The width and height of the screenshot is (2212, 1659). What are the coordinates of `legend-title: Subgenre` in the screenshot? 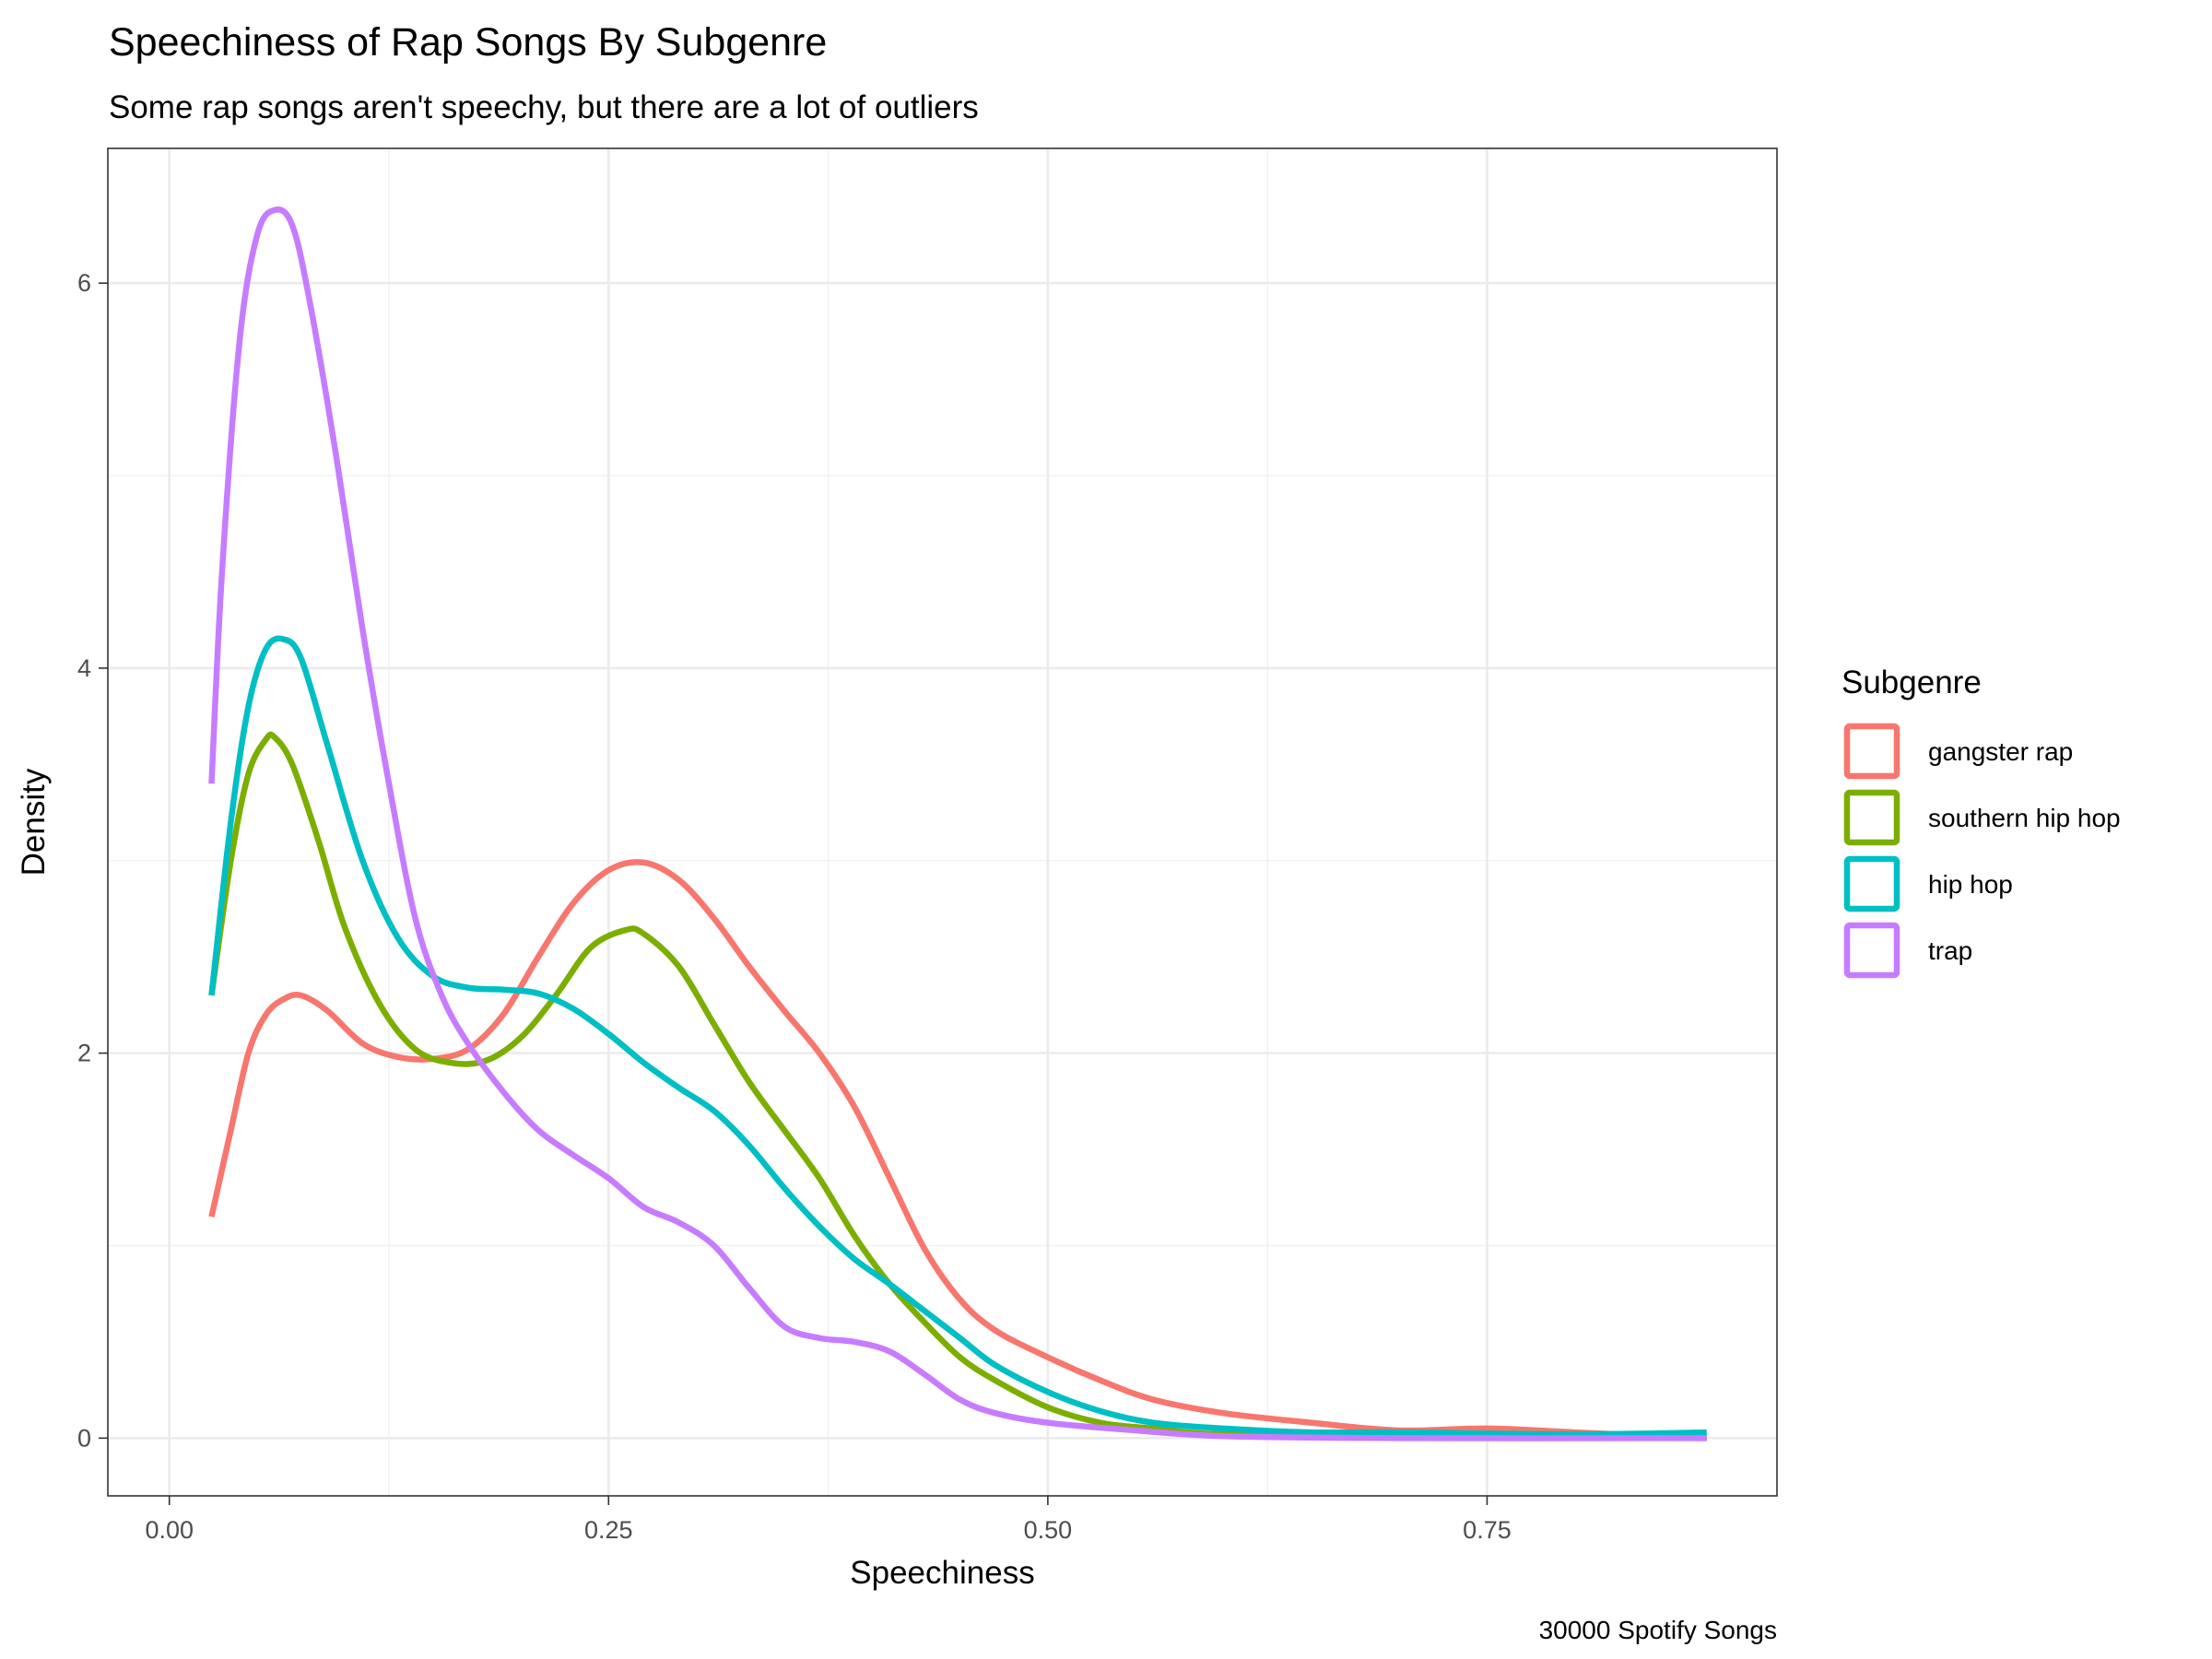 It's located at (1911, 682).